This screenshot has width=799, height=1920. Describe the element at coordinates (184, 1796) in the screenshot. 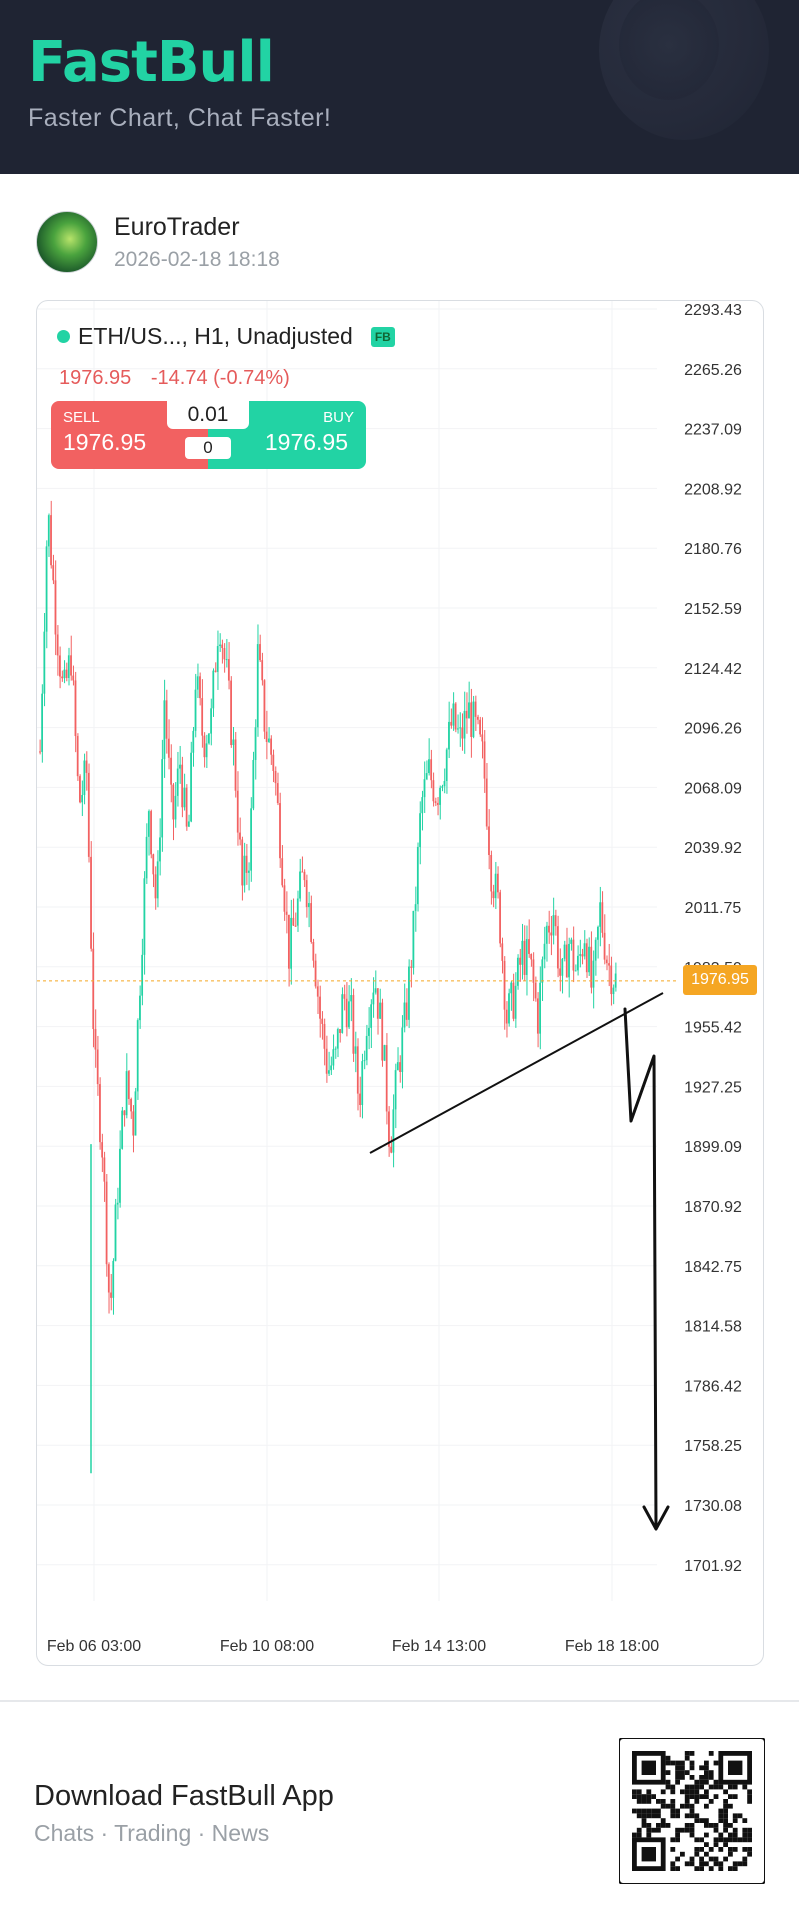

I see `download-app-title: Download FastBull App` at that location.